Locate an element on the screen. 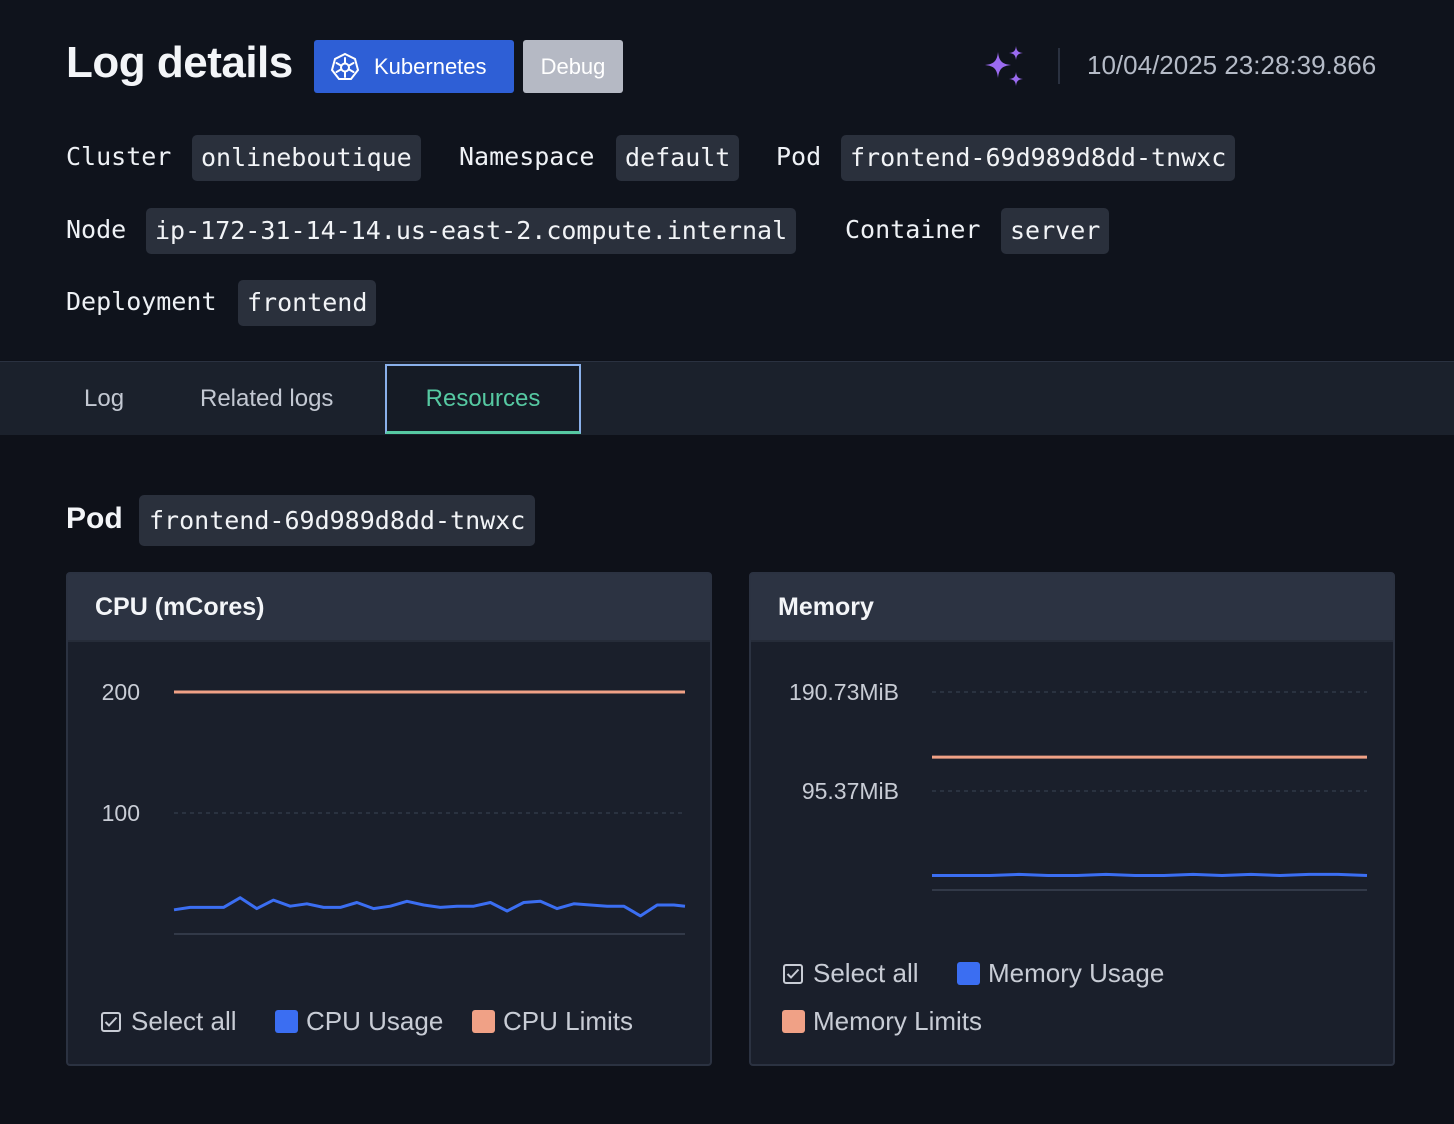 This screenshot has height=1124, width=1454. legend-memory-limits: Memory Limits is located at coordinates (882, 1021).